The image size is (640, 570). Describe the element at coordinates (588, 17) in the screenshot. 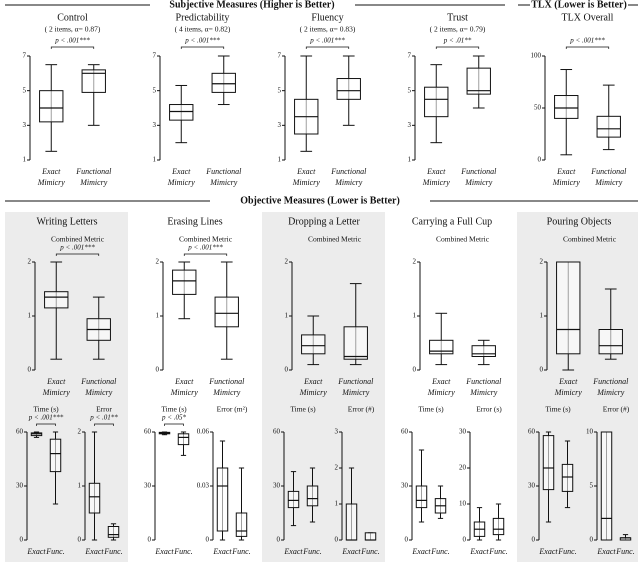

I see `chart-title: TLX Overall` at that location.